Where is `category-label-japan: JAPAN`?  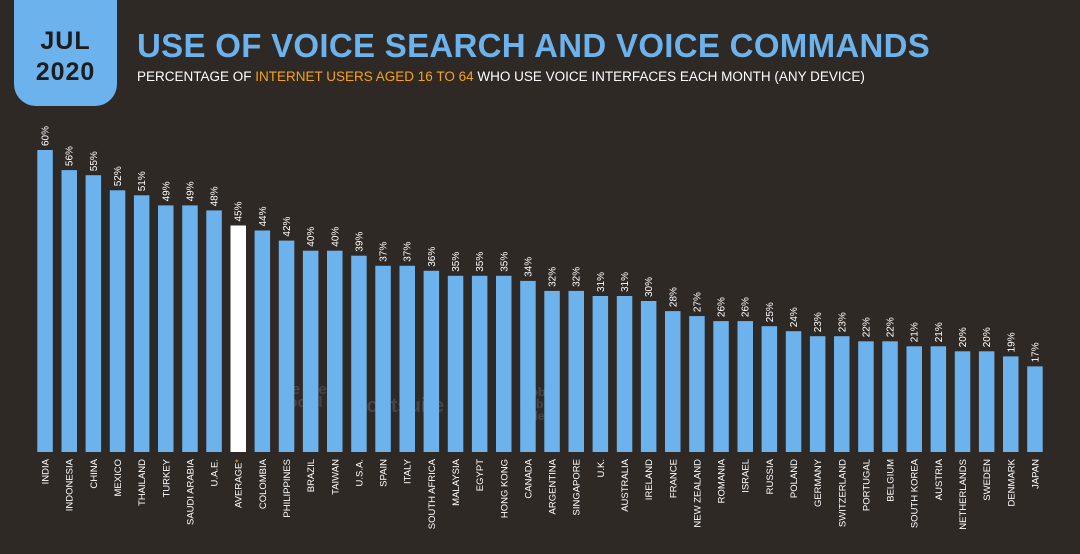 category-label-japan: JAPAN is located at coordinates (1035, 474).